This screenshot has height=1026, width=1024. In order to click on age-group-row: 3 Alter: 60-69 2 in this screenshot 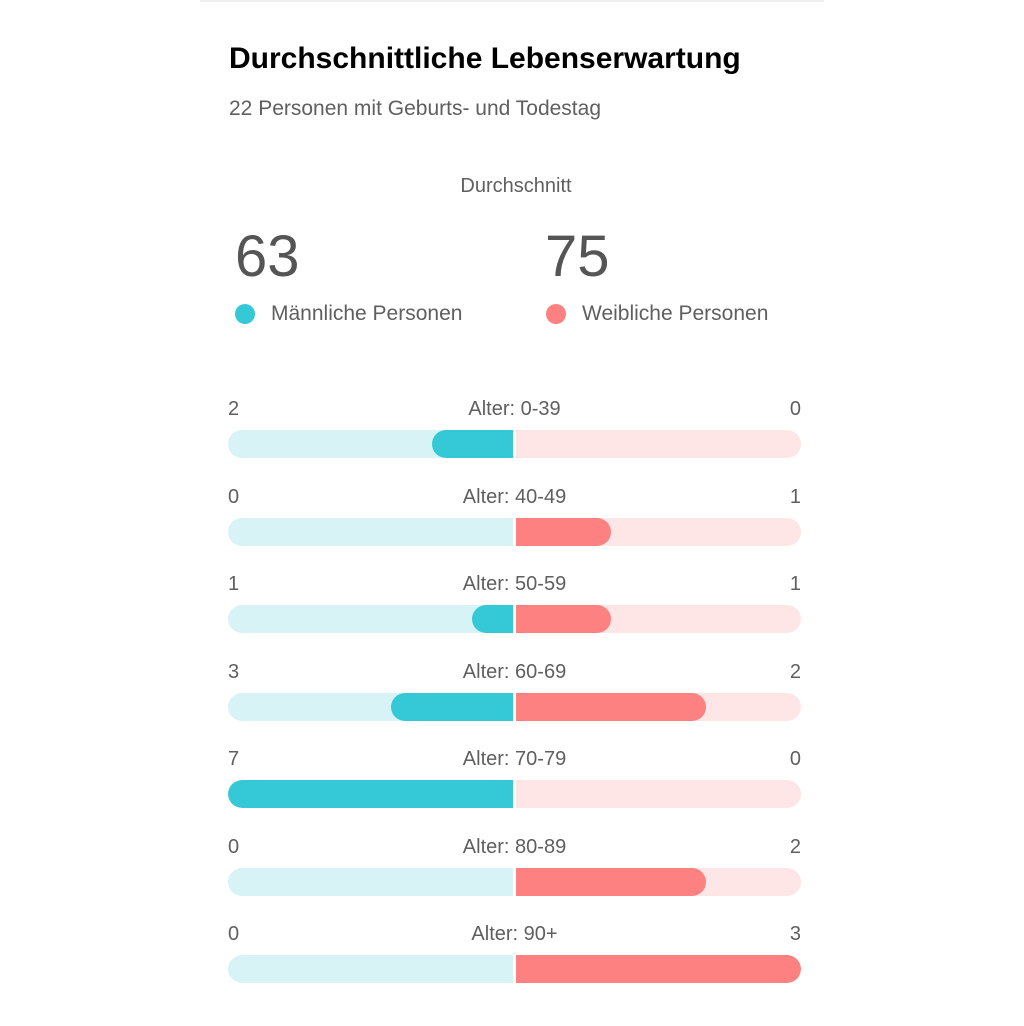, I will do `click(514, 704)`.